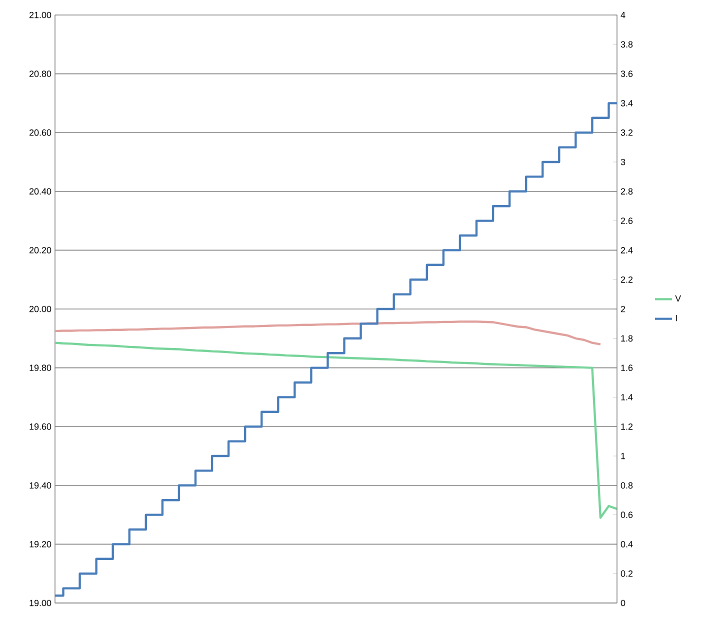 This screenshot has width=712, height=619. What do you see at coordinates (623, 309) in the screenshot?
I see `y2-tick-label: 2` at bounding box center [623, 309].